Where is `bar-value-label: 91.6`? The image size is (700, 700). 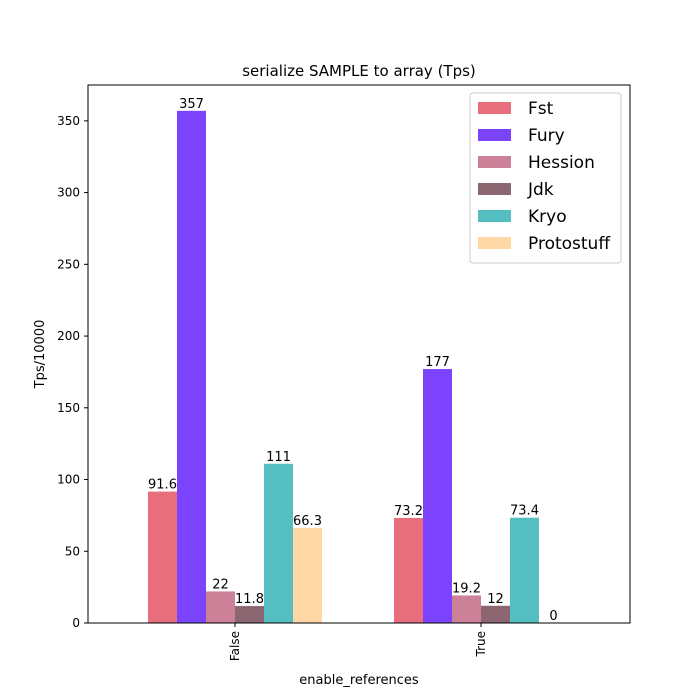 bar-value-label: 91.6 is located at coordinates (162, 485).